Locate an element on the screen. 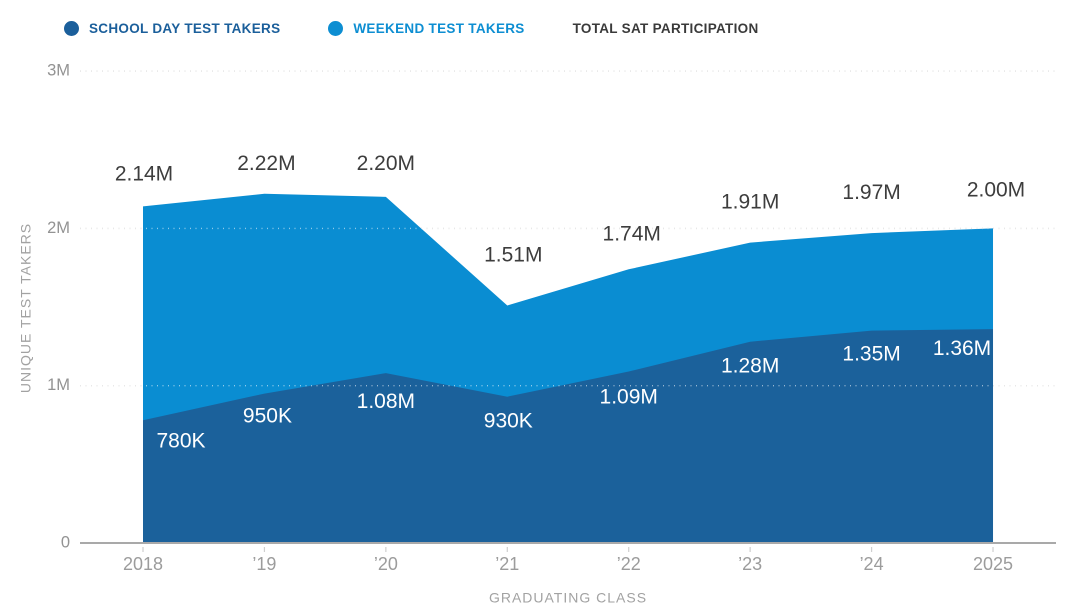 The height and width of the screenshot is (615, 1066). school-day-label: 780K is located at coordinates (180, 440).